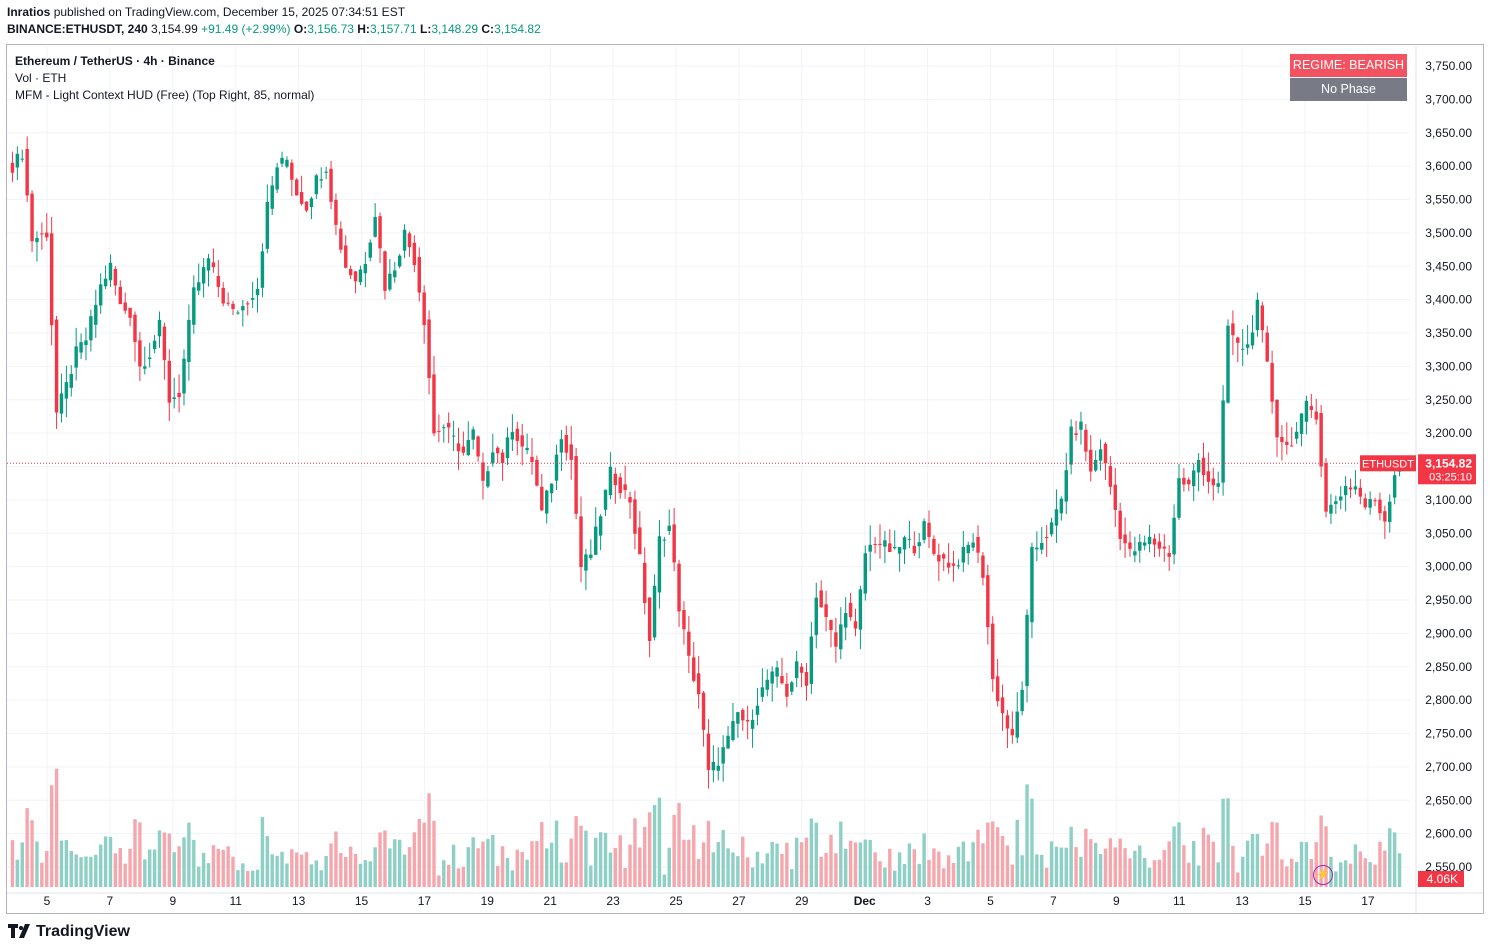 This screenshot has width=1490, height=952. Describe the element at coordinates (517, 29) in the screenshot. I see `close-value: 3,154.82` at that location.